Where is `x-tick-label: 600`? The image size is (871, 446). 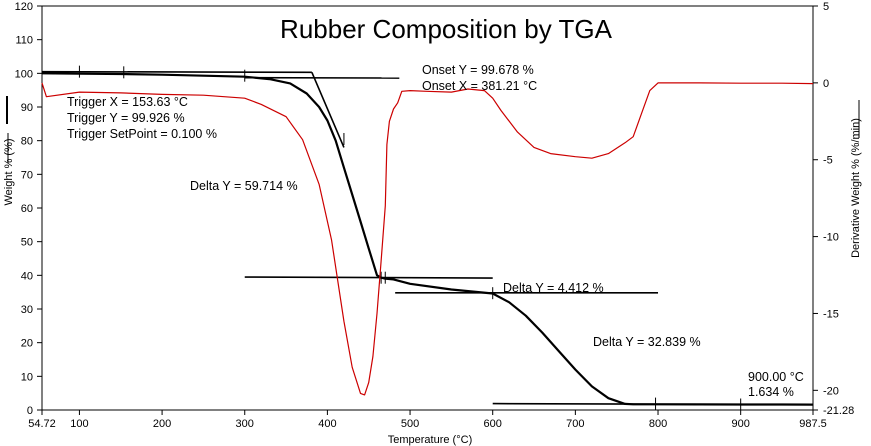 x-tick-label: 600 is located at coordinates (493, 424).